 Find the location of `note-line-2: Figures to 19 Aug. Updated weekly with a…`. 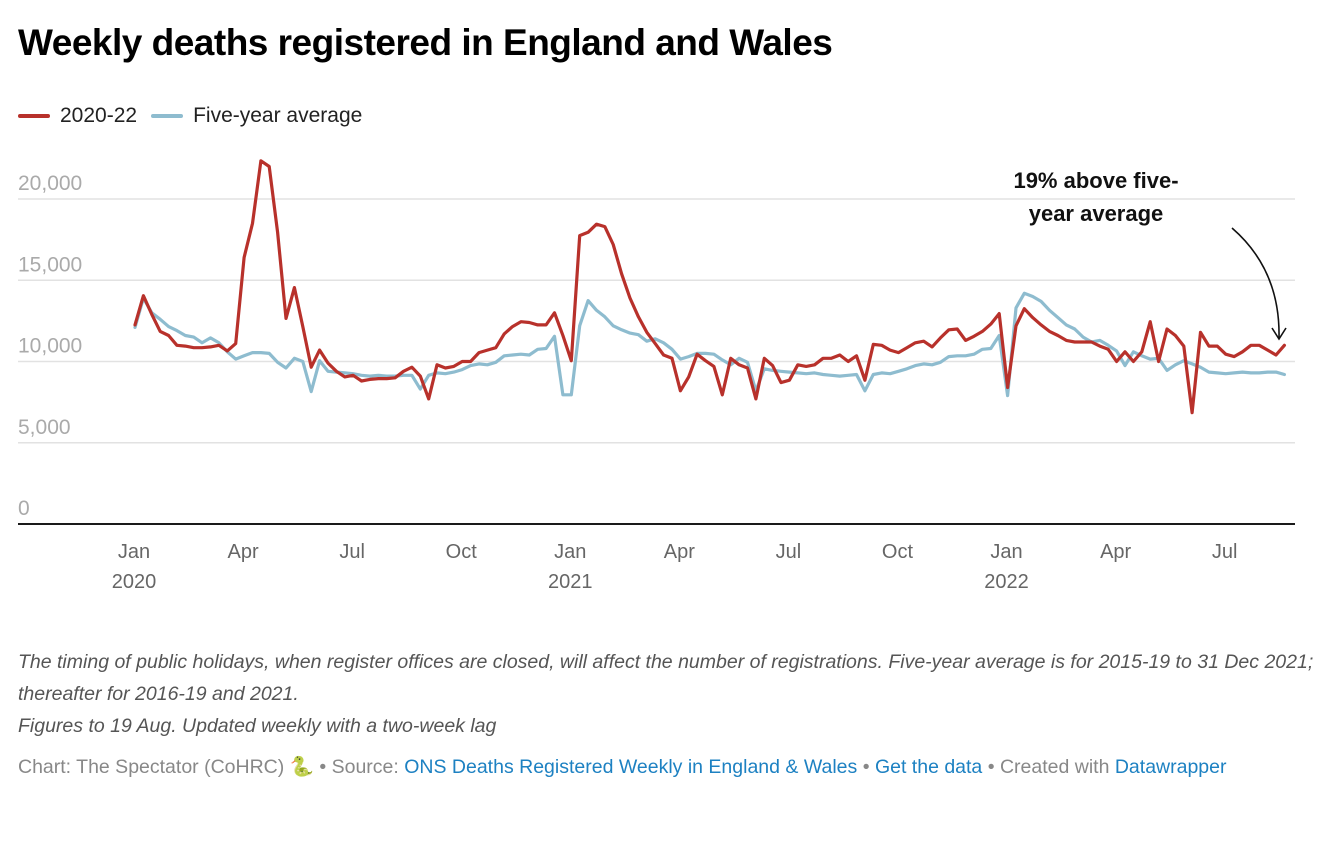

note-line-2: Figures to 19 Aug. Updated weekly with a… is located at coordinates (257, 726).